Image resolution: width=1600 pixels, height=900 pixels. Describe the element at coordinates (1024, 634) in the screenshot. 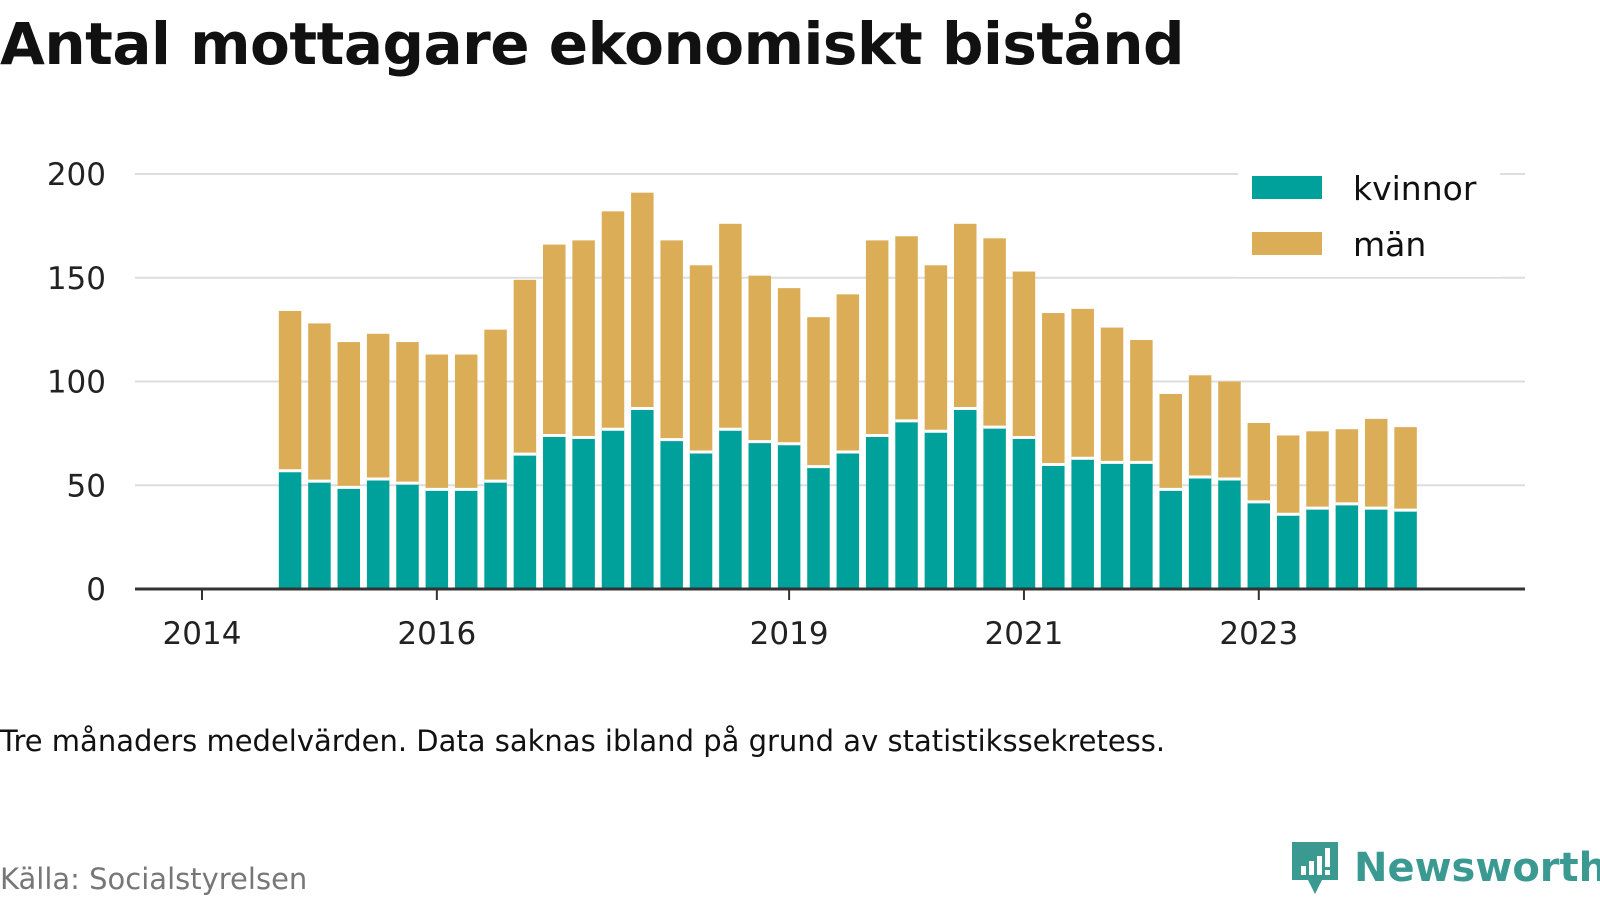

I see `x-tick-label: 2021` at that location.